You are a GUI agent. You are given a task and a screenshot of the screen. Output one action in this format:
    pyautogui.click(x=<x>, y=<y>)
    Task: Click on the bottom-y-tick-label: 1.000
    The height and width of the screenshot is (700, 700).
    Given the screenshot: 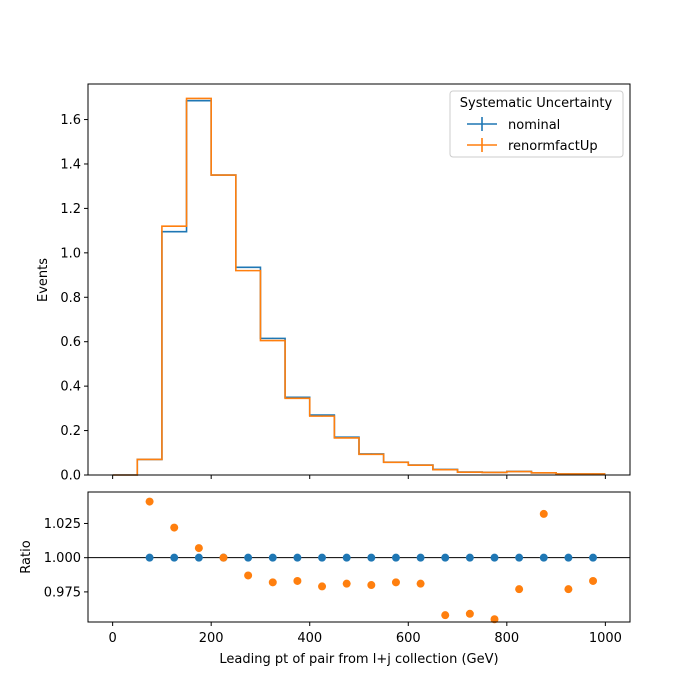 What is the action you would take?
    pyautogui.click(x=62, y=558)
    